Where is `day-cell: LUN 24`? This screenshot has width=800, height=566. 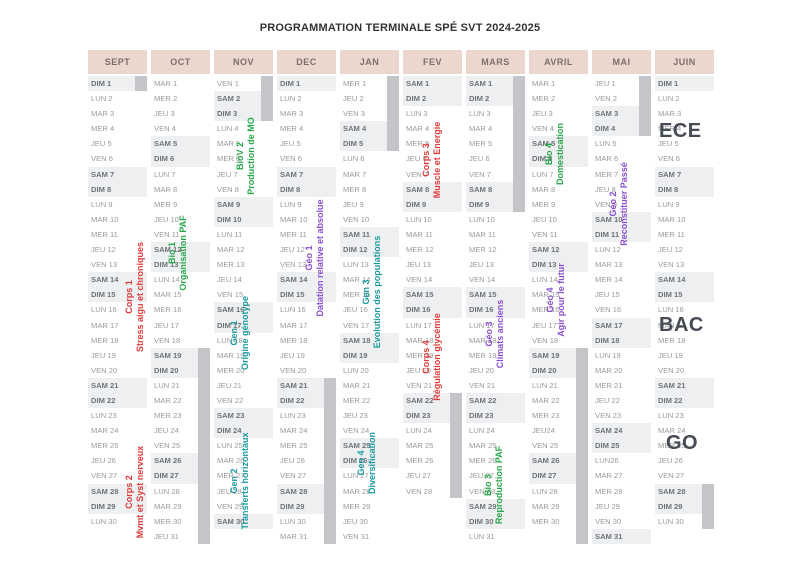 day-cell: LUN 24 is located at coordinates (419, 431).